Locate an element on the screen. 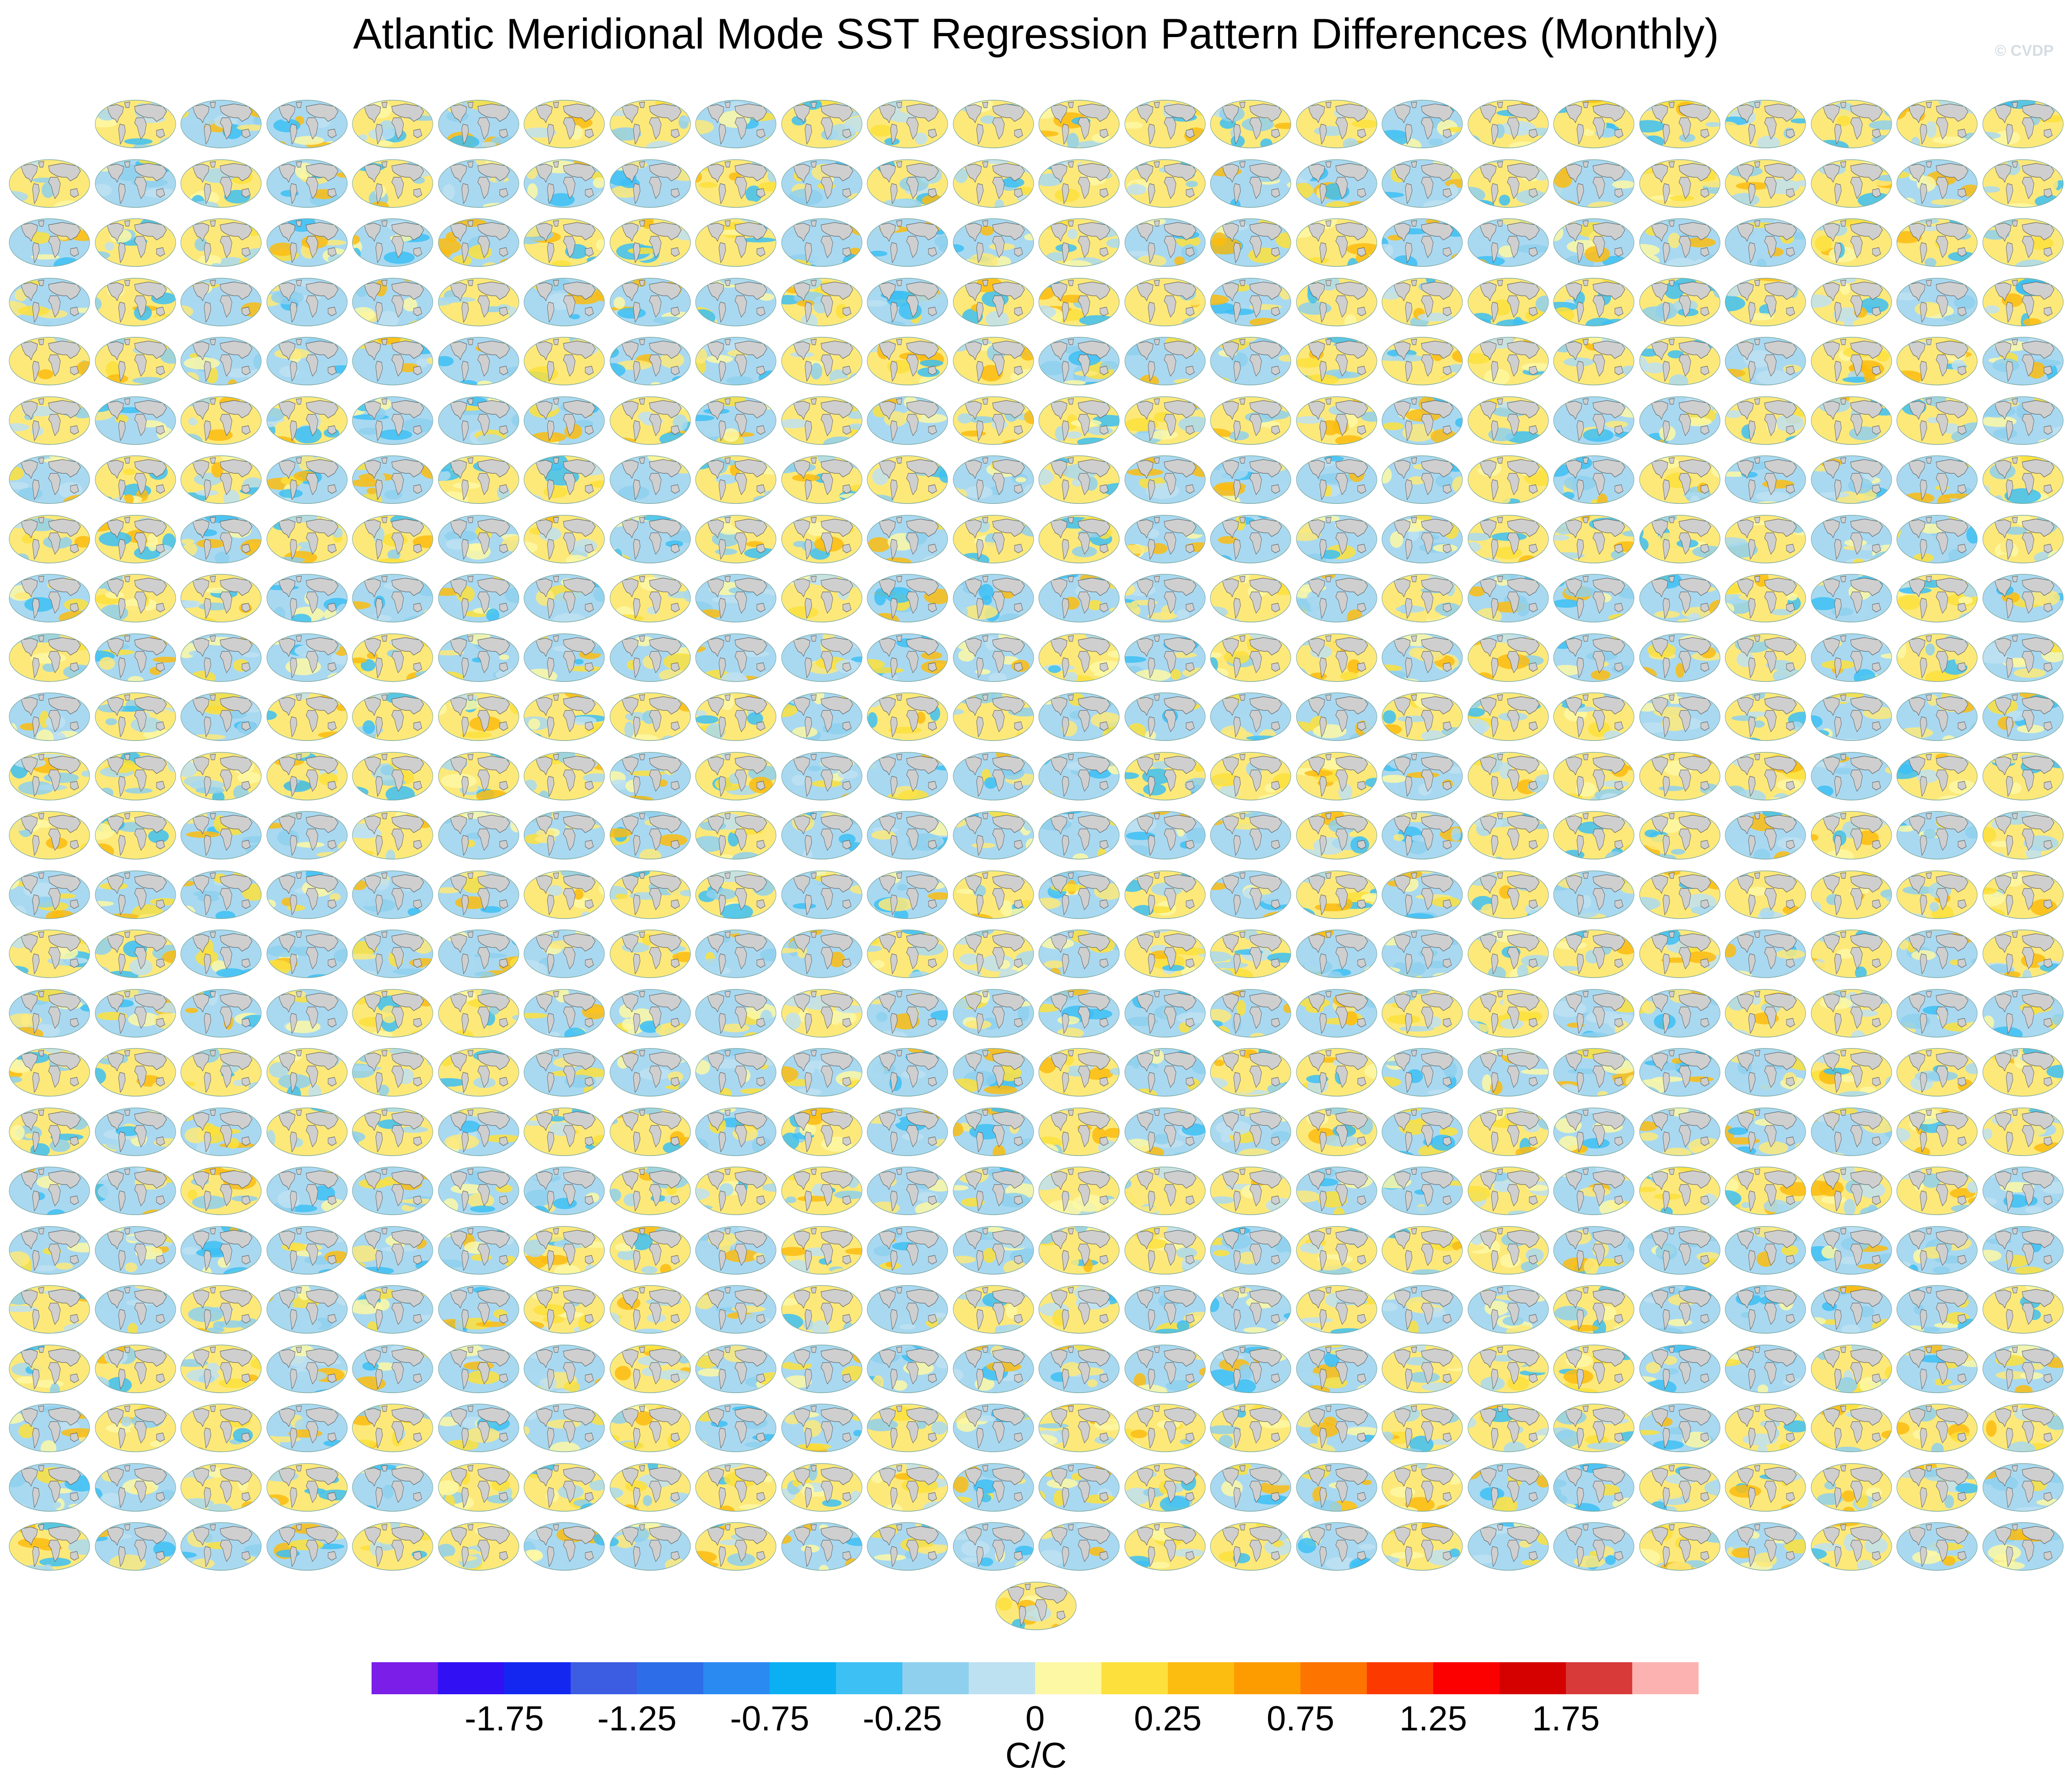 The image size is (2072, 1778). colorbar-tick-label: 1.75 is located at coordinates (1566, 1718).